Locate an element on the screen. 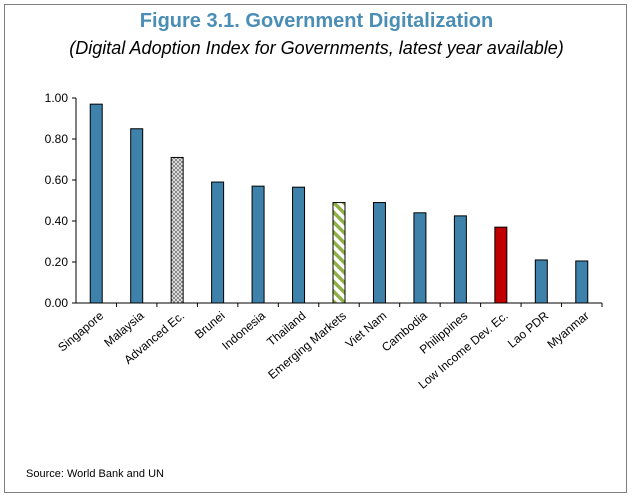  y-tick-label: 0.00 is located at coordinates (57, 303).